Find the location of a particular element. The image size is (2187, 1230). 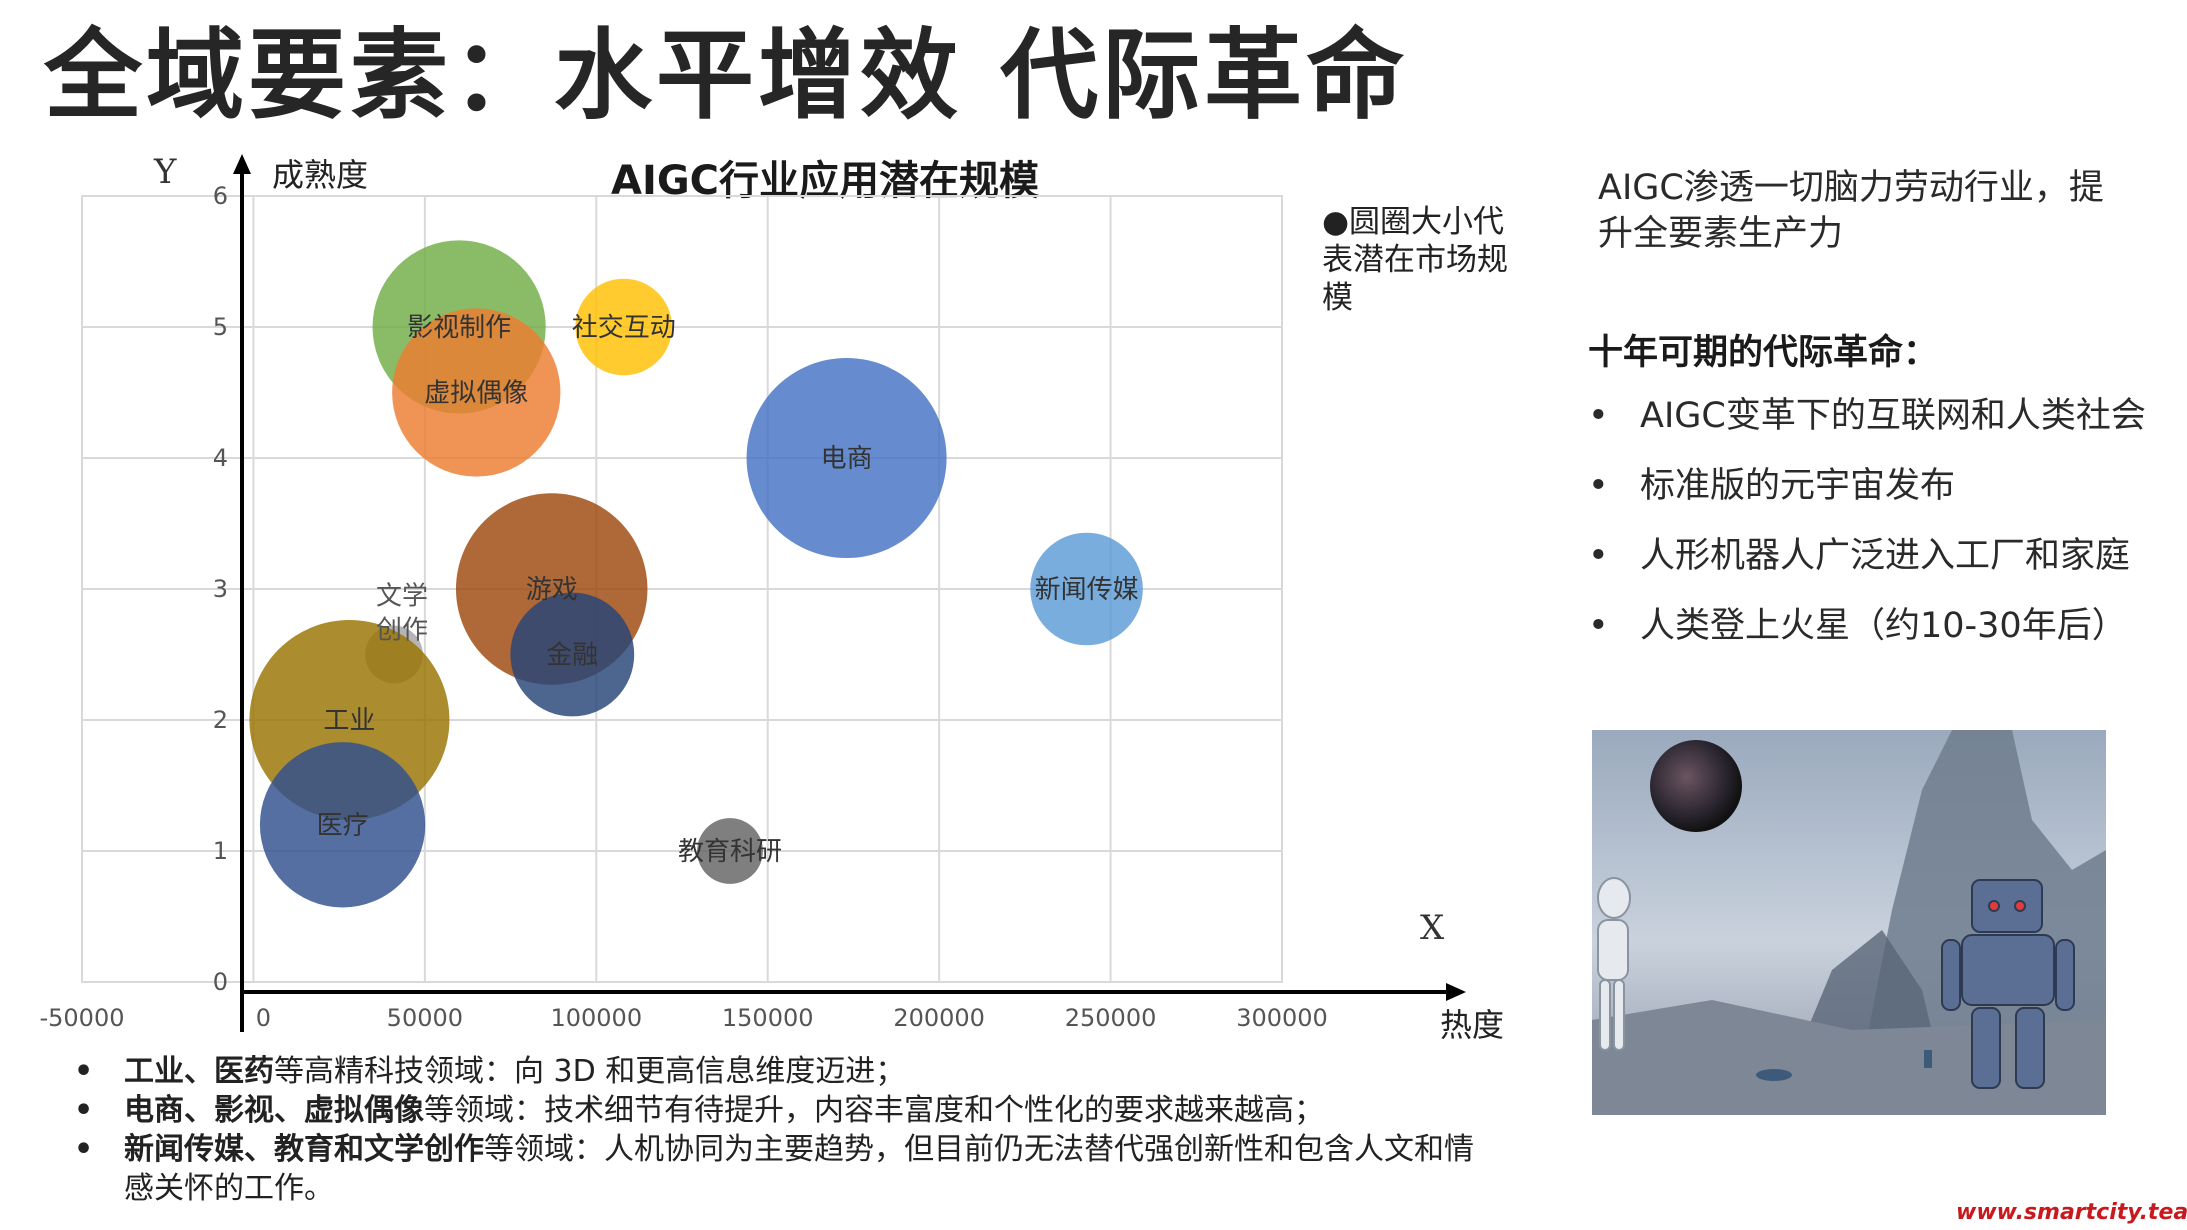

sidebar-heading: 十年可期的代际革命： is located at coordinates (1763, 353).